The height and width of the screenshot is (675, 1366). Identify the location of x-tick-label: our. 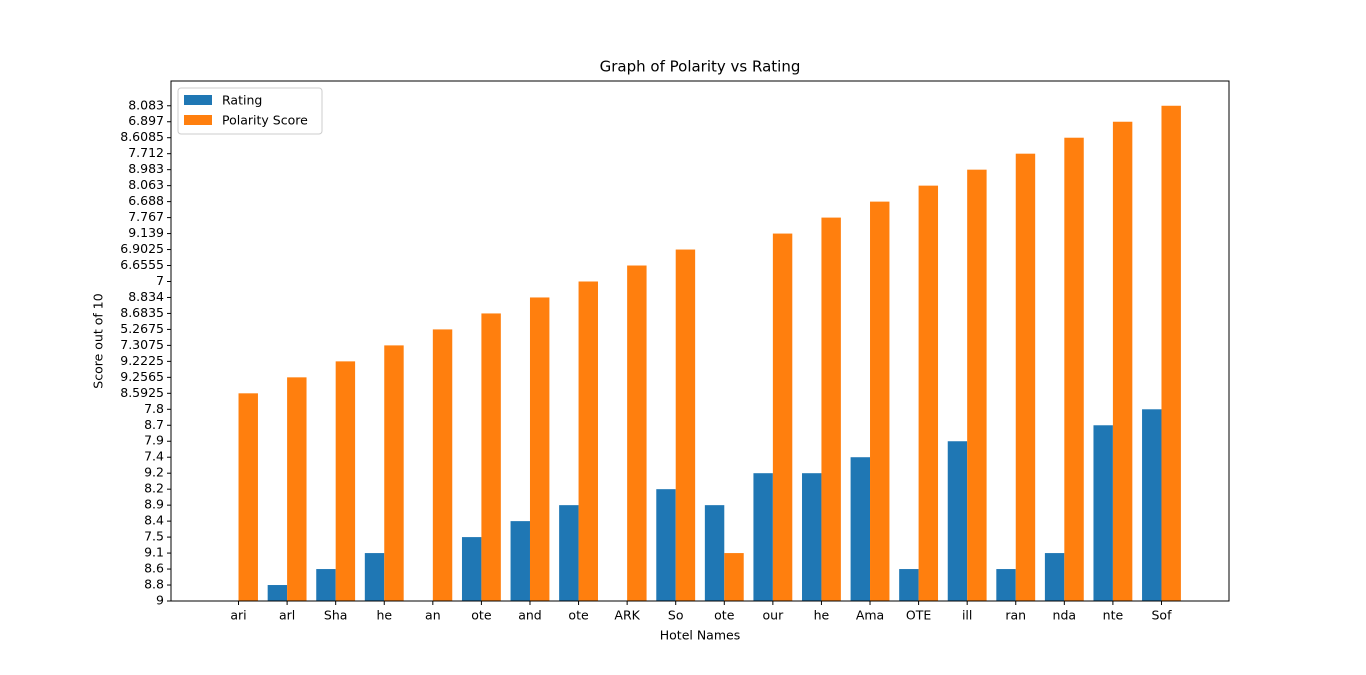
(774, 615).